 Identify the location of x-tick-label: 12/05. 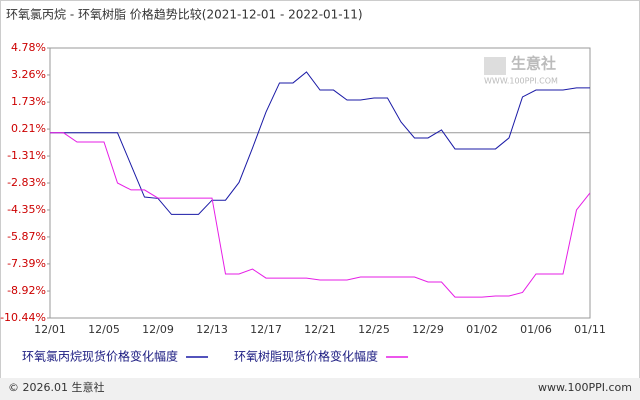
(104, 329).